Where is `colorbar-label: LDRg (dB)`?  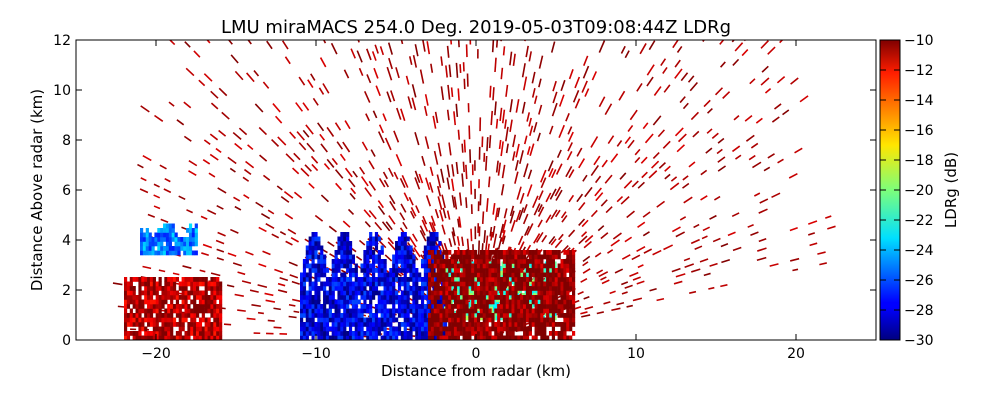
colorbar-label: LDRg (dB) is located at coordinates (951, 190).